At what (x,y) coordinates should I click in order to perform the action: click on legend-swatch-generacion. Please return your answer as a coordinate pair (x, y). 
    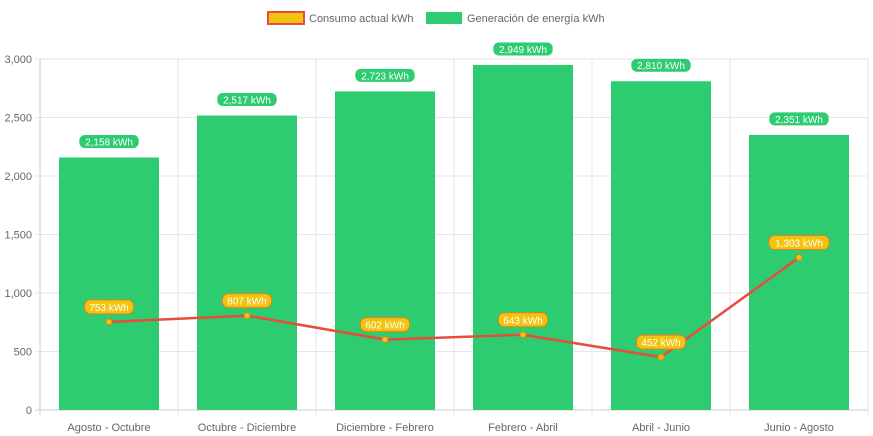
    Looking at the image, I should click on (444, 18).